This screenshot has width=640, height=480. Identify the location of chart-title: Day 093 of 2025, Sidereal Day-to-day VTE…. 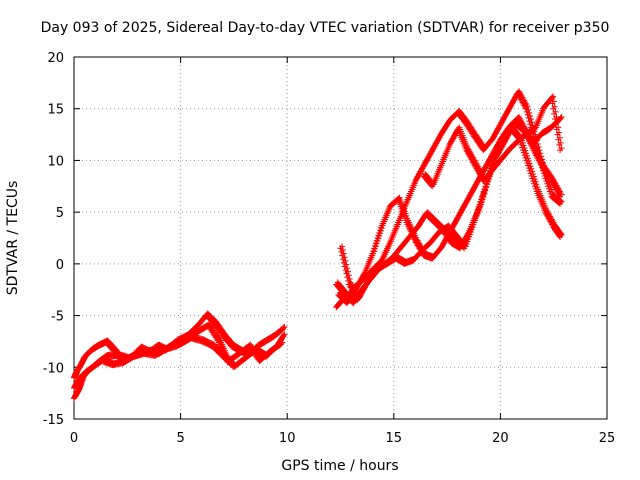
(325, 28).